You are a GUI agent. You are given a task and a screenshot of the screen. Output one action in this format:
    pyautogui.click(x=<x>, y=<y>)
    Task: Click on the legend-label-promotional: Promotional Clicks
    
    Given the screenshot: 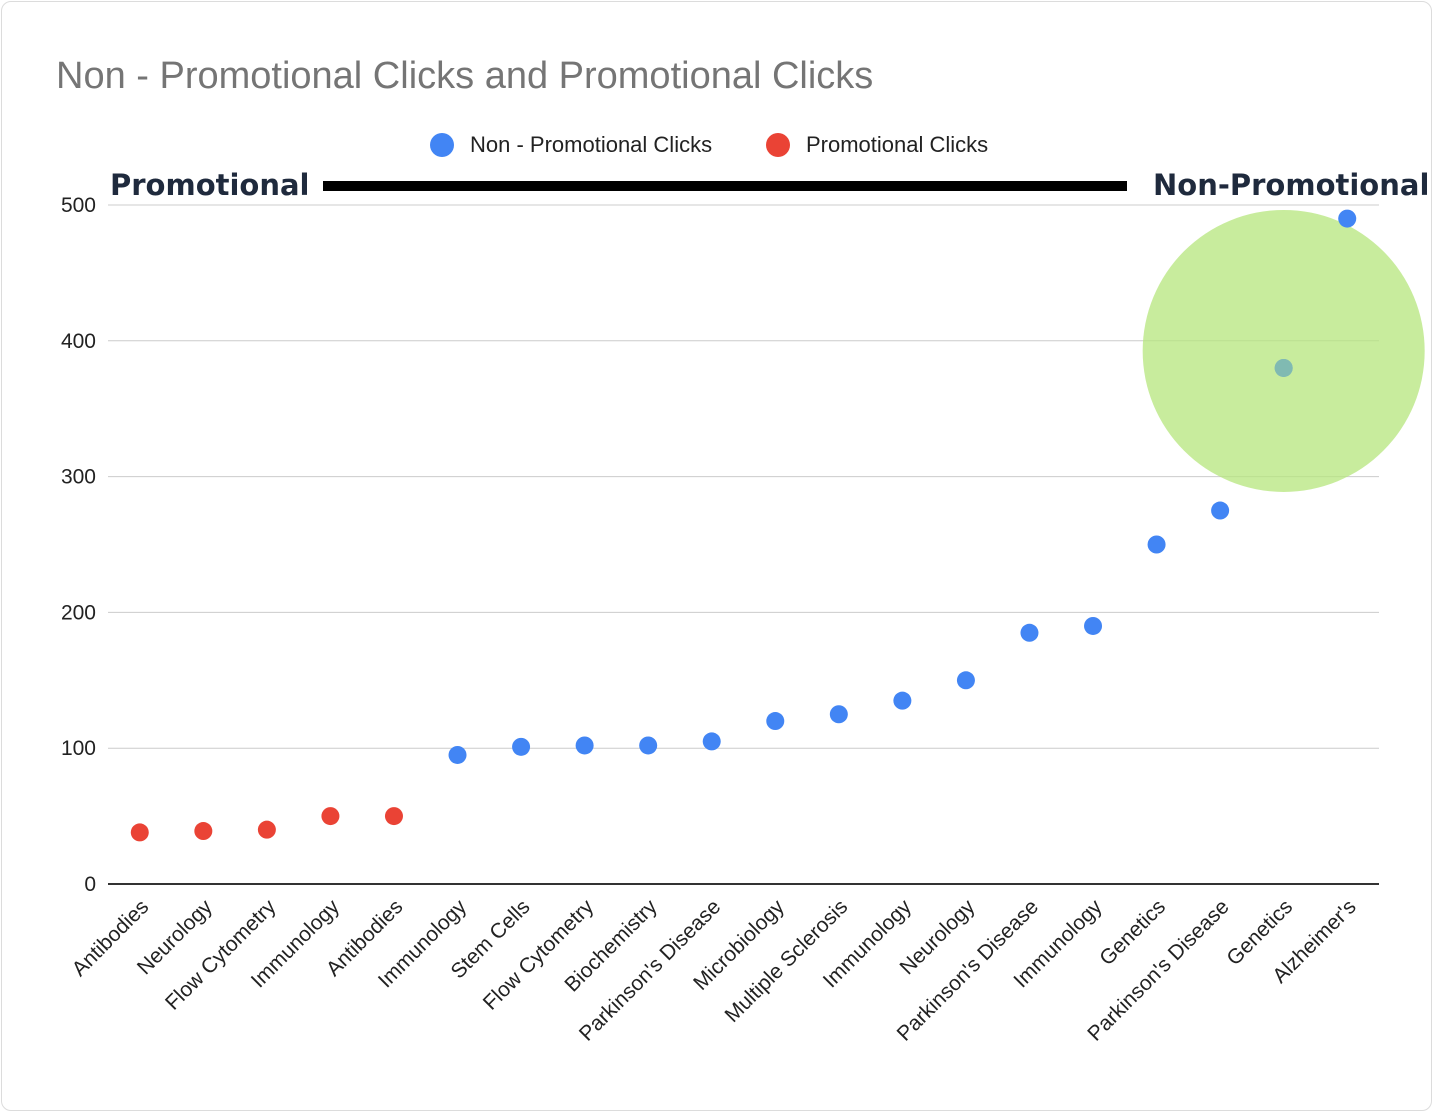 What is the action you would take?
    pyautogui.click(x=897, y=144)
    